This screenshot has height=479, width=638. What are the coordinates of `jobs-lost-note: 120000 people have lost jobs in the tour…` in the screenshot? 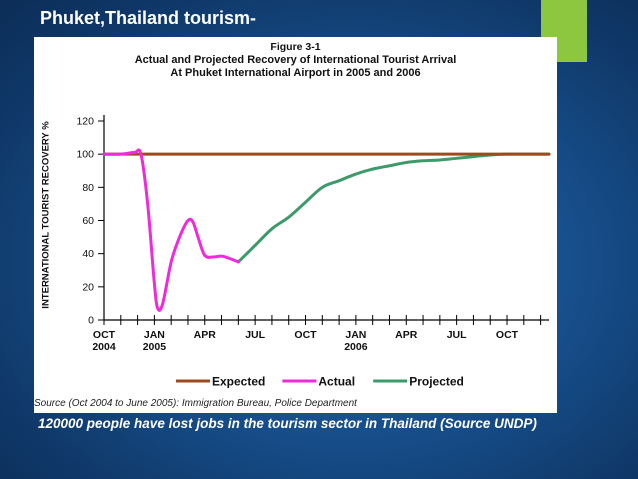 It's located at (287, 423).